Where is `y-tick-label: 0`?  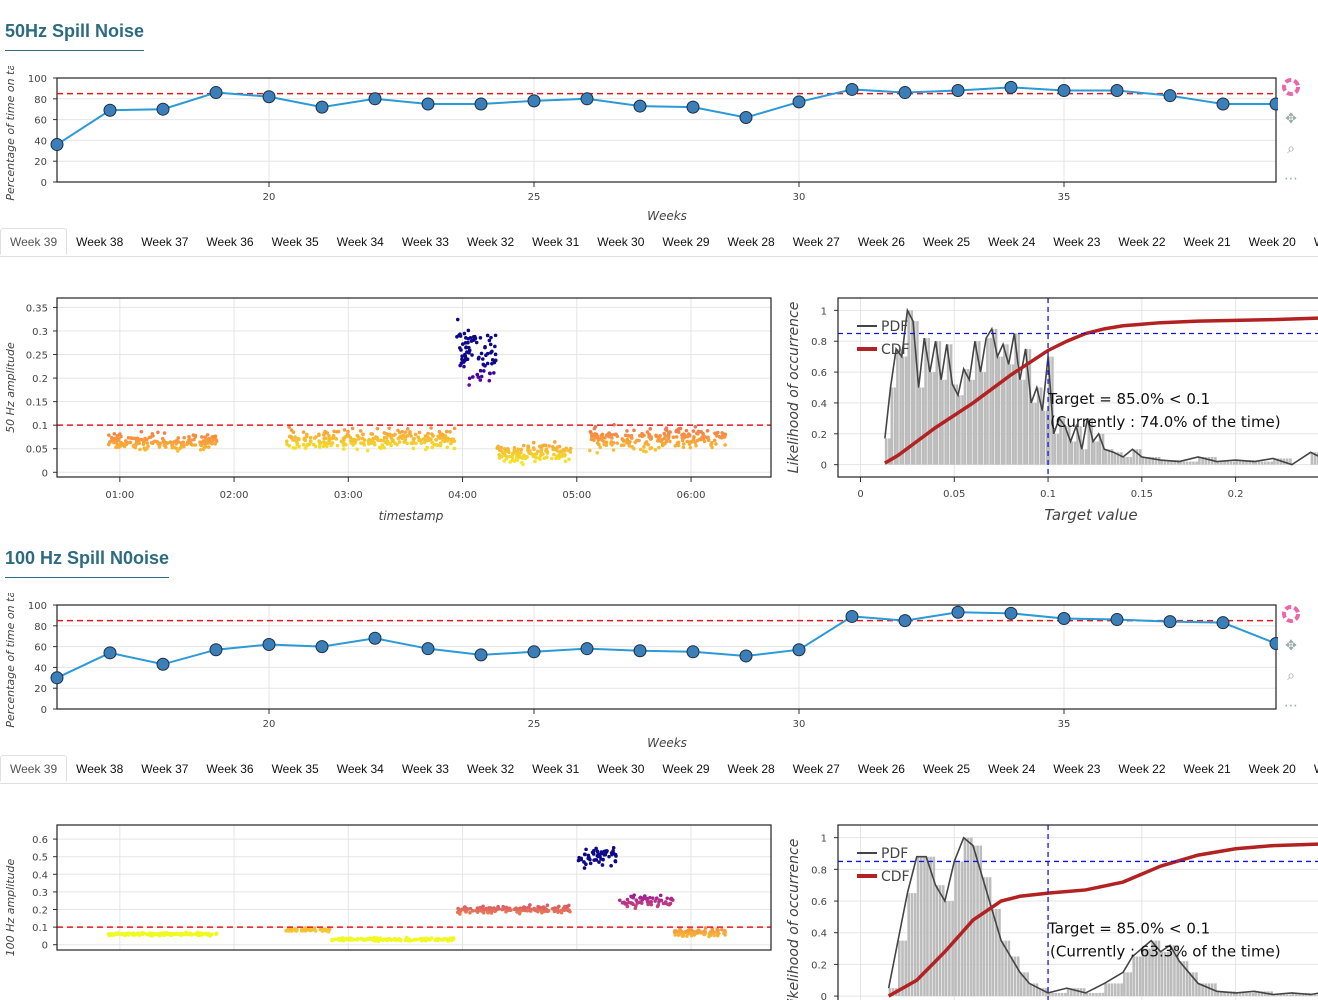
y-tick-label: 0 is located at coordinates (45, 473).